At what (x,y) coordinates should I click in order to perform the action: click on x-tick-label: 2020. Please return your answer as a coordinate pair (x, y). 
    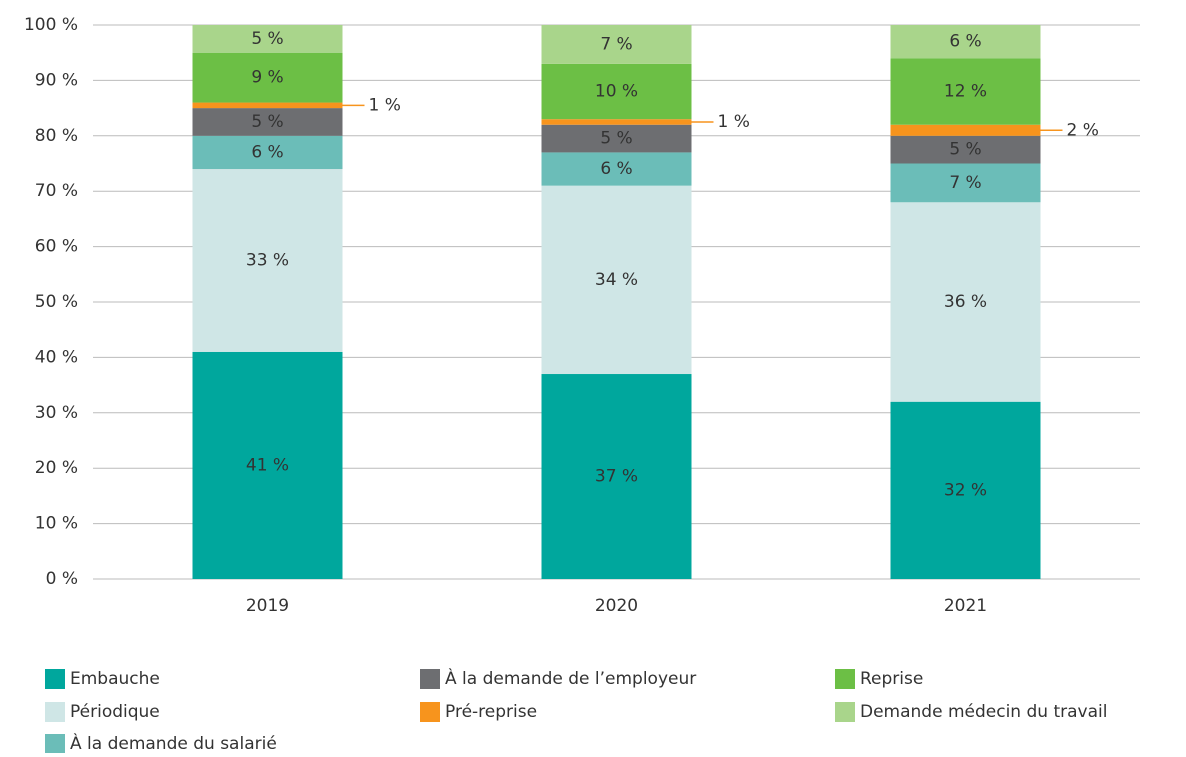
    Looking at the image, I should click on (616, 606).